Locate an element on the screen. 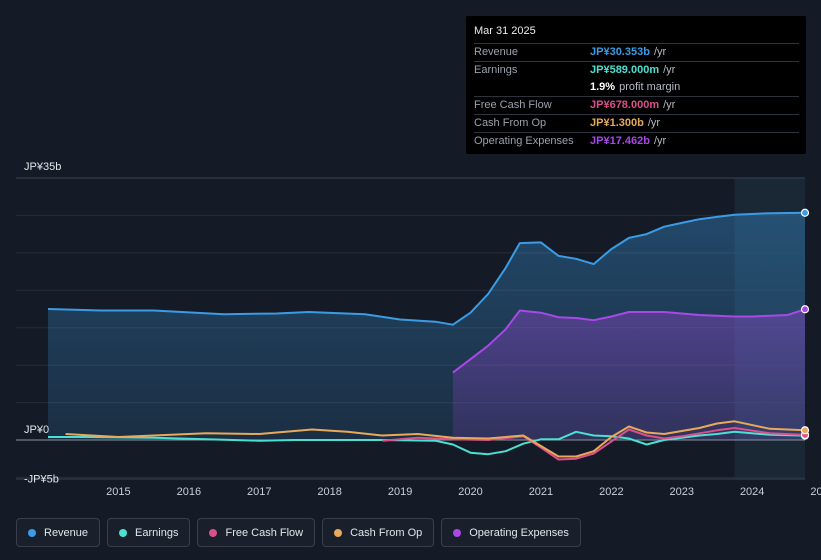  x-tick-label: 2025 is located at coordinates (815, 492).